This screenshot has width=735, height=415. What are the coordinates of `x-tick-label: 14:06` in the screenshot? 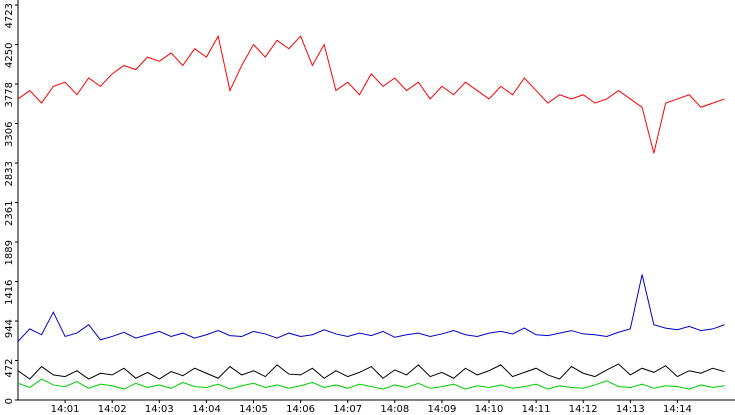 It's located at (300, 409).